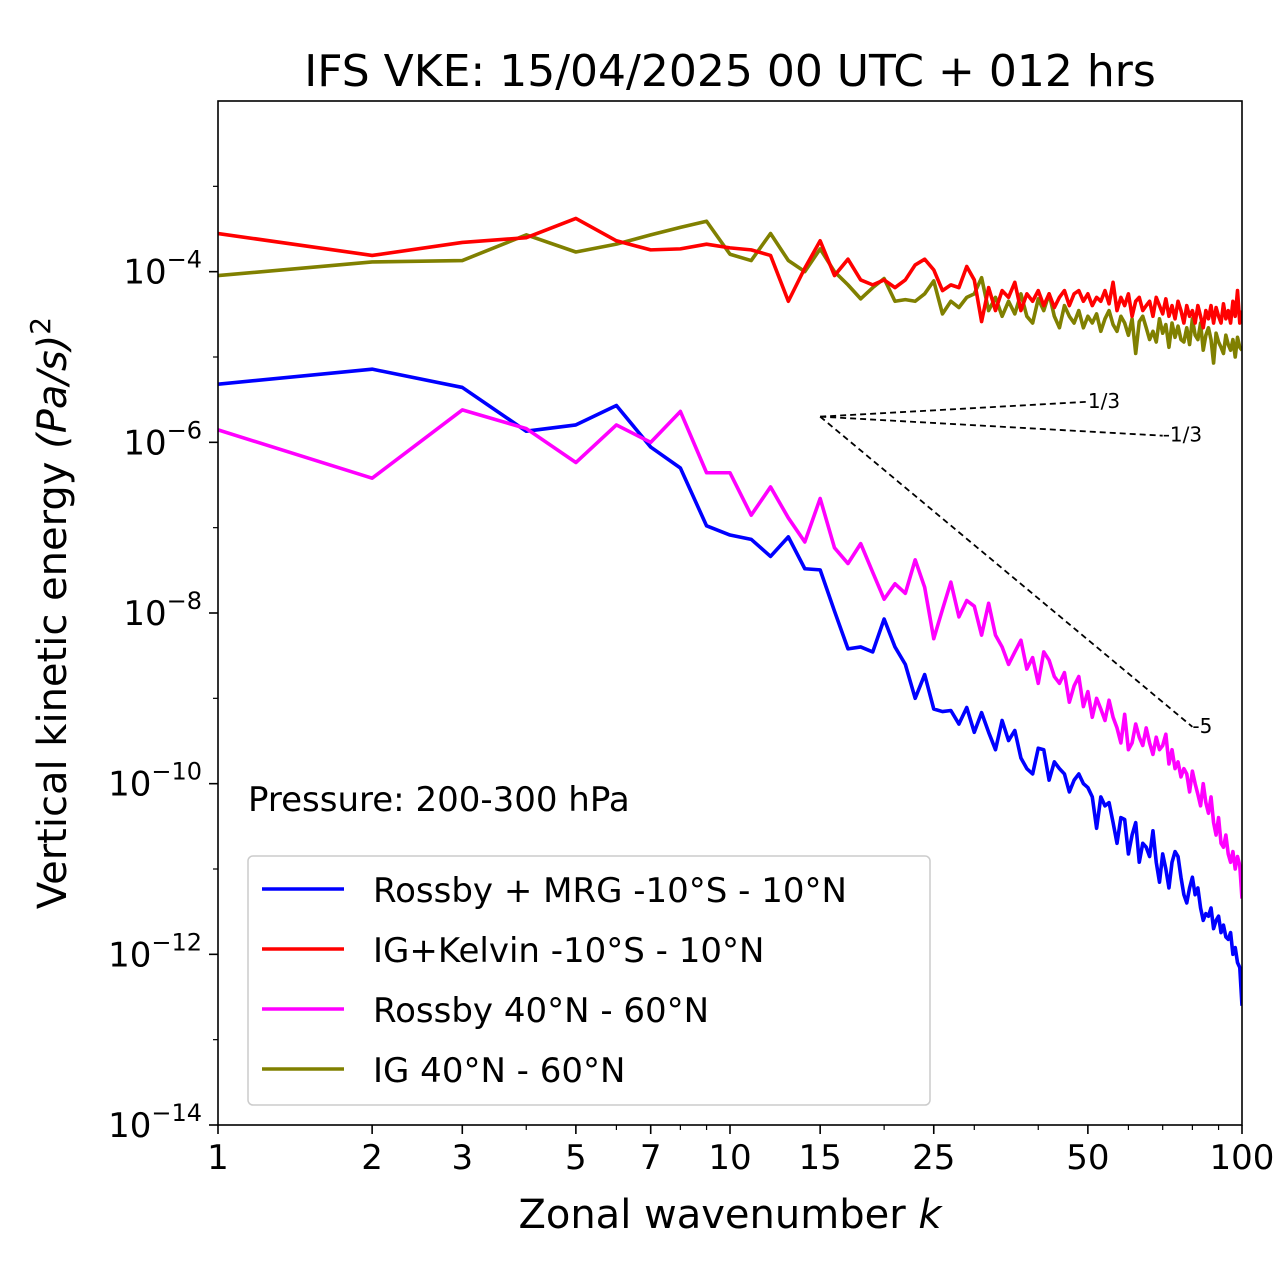 Image resolution: width=1280 pixels, height=1288 pixels. What do you see at coordinates (651, 1158) in the screenshot?
I see `x-tick-label: 7` at bounding box center [651, 1158].